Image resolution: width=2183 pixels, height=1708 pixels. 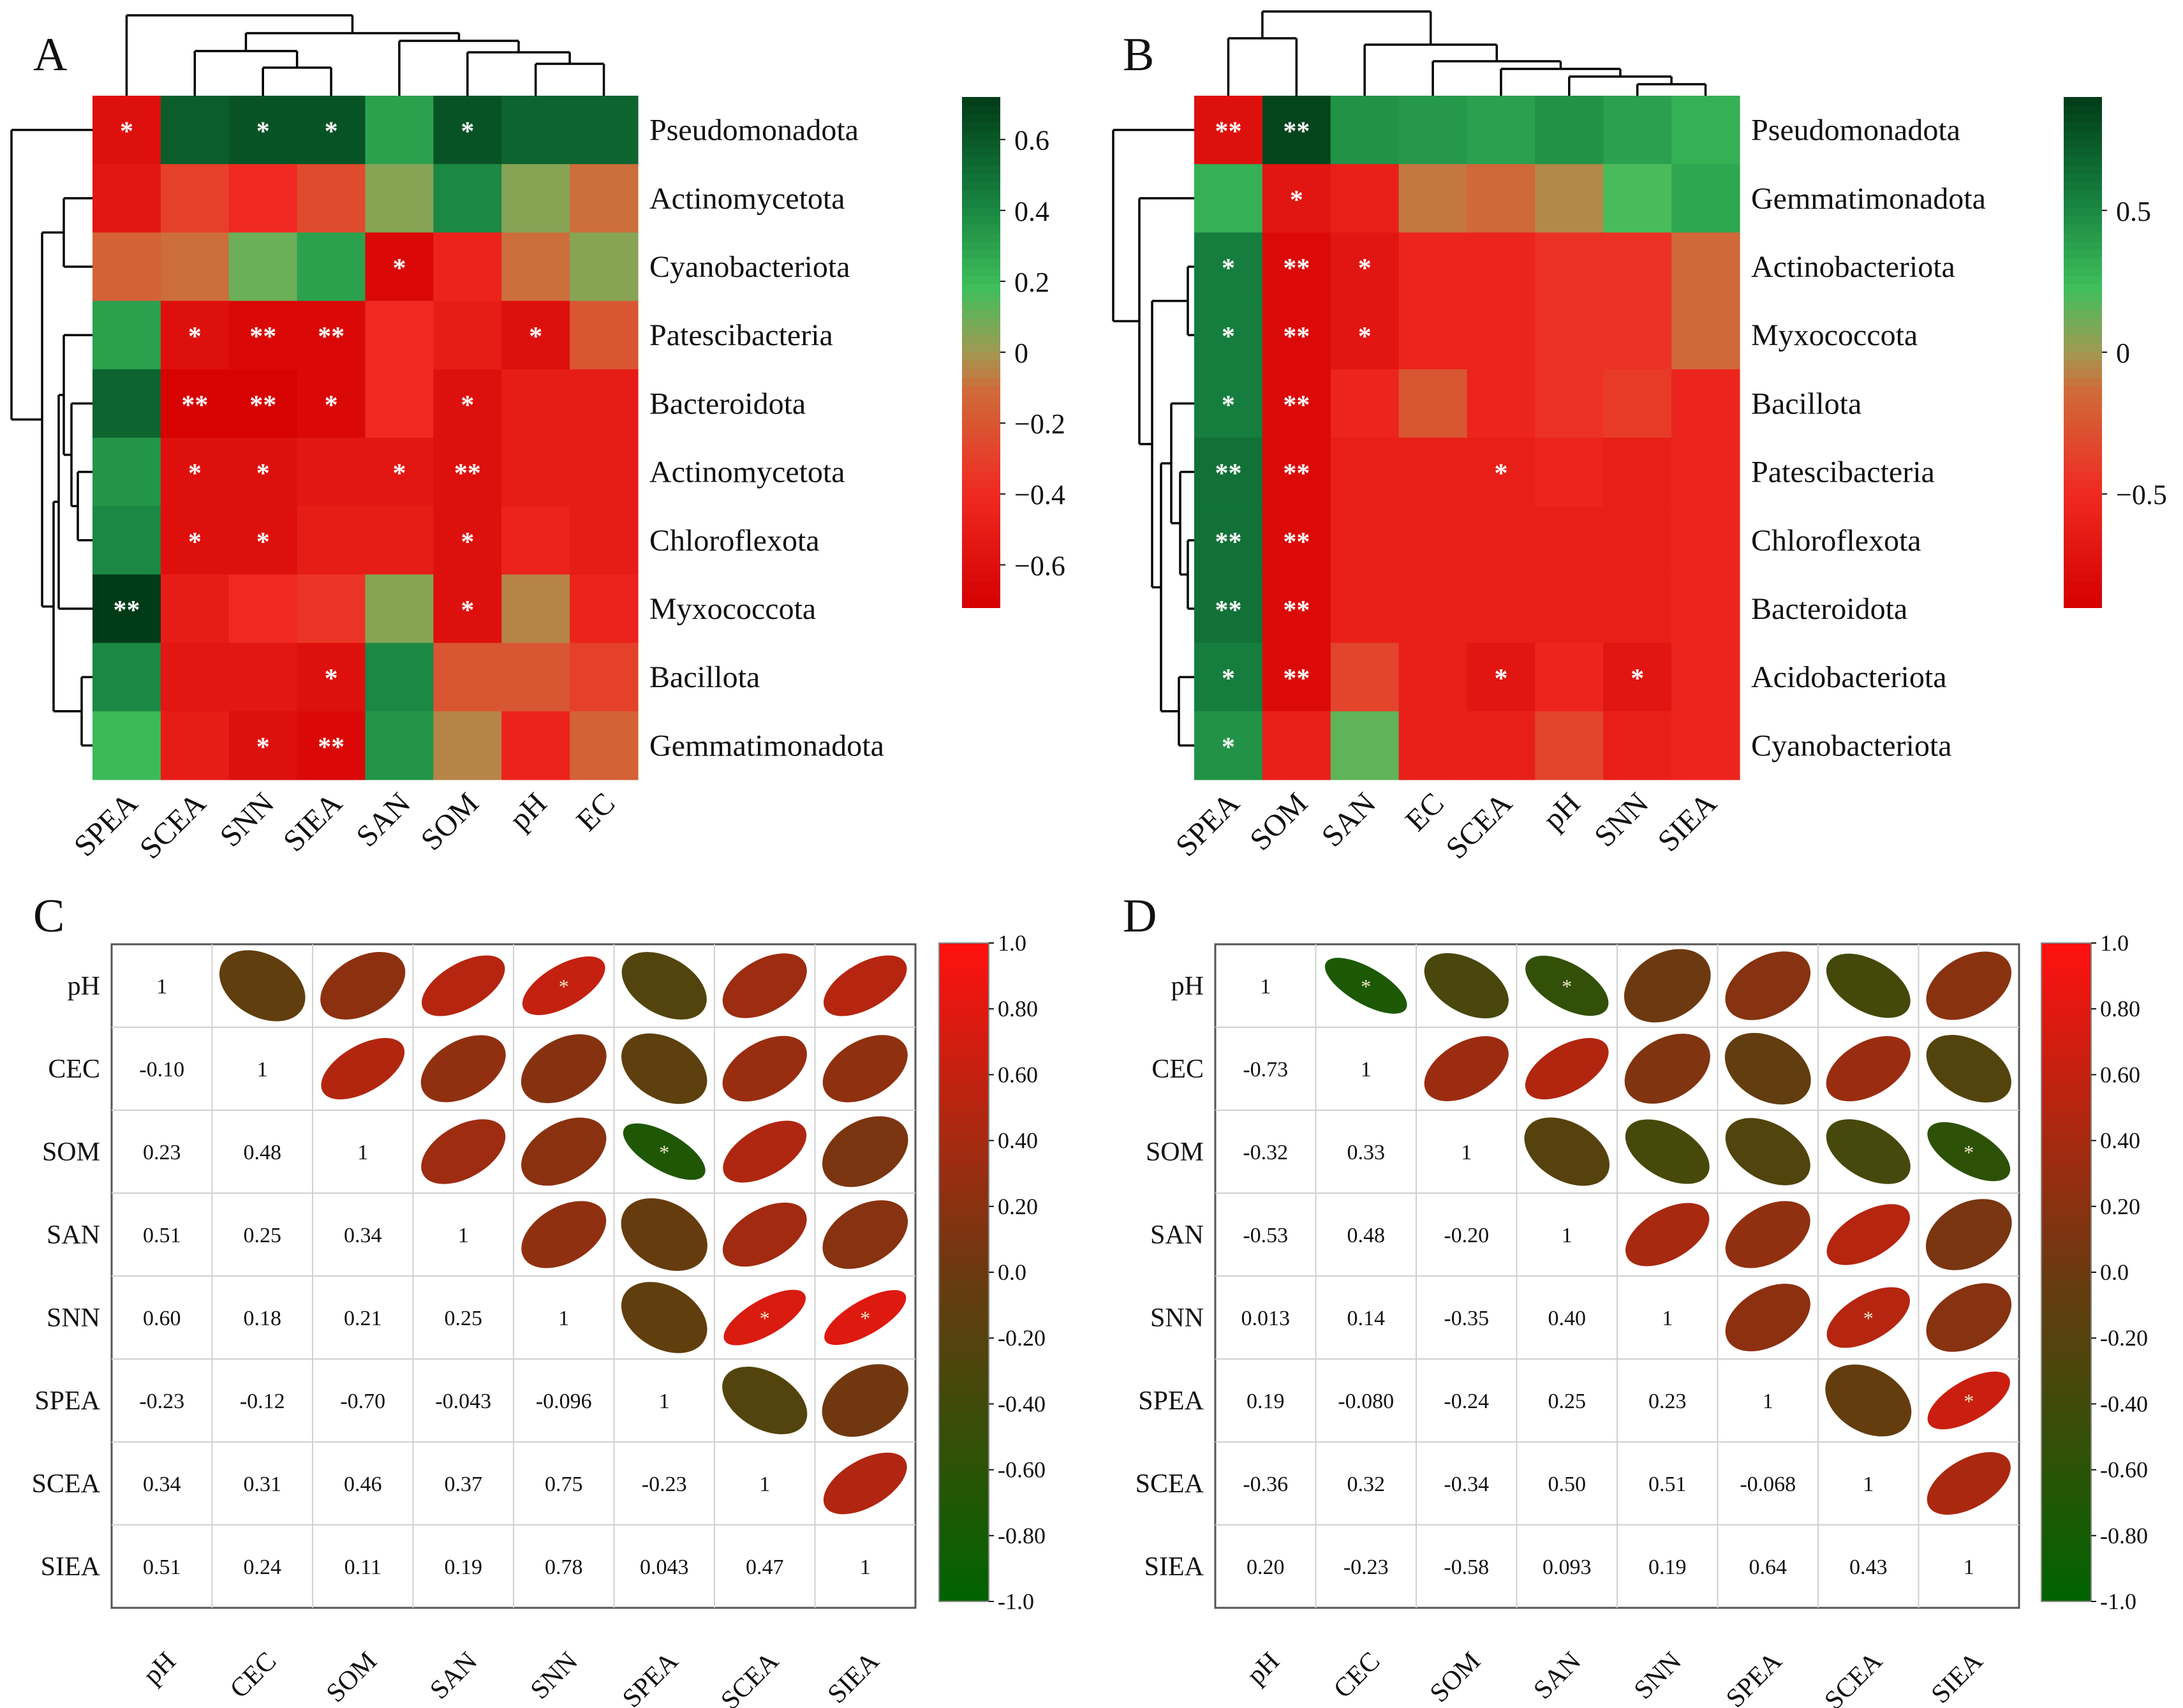 I want to click on column-axis-label: SIEA, so click(x=854, y=1677).